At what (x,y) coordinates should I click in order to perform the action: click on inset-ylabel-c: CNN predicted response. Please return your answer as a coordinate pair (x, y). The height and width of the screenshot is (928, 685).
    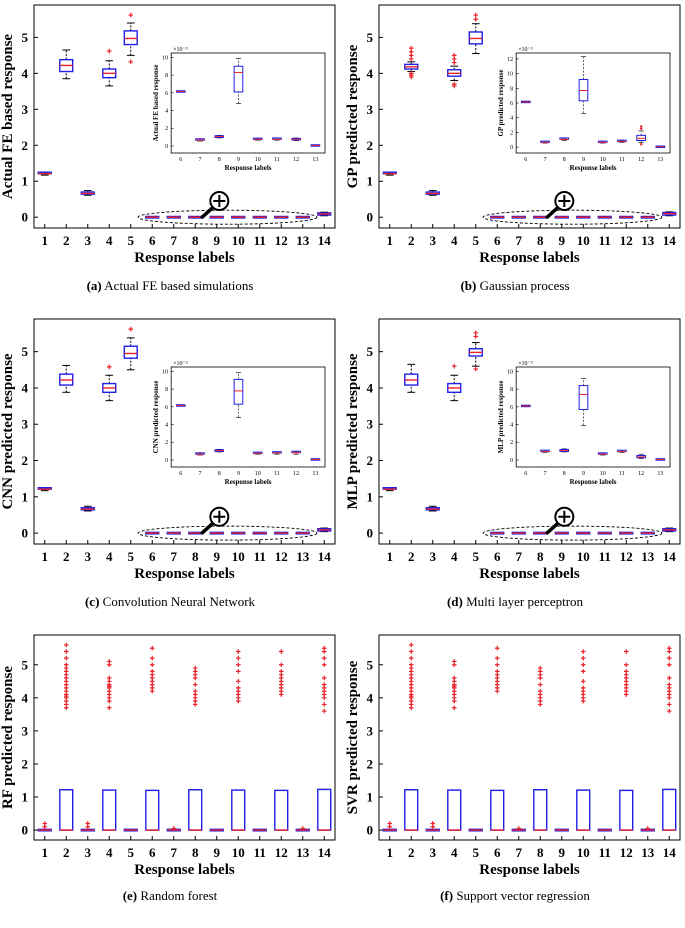
    Looking at the image, I should click on (156, 417).